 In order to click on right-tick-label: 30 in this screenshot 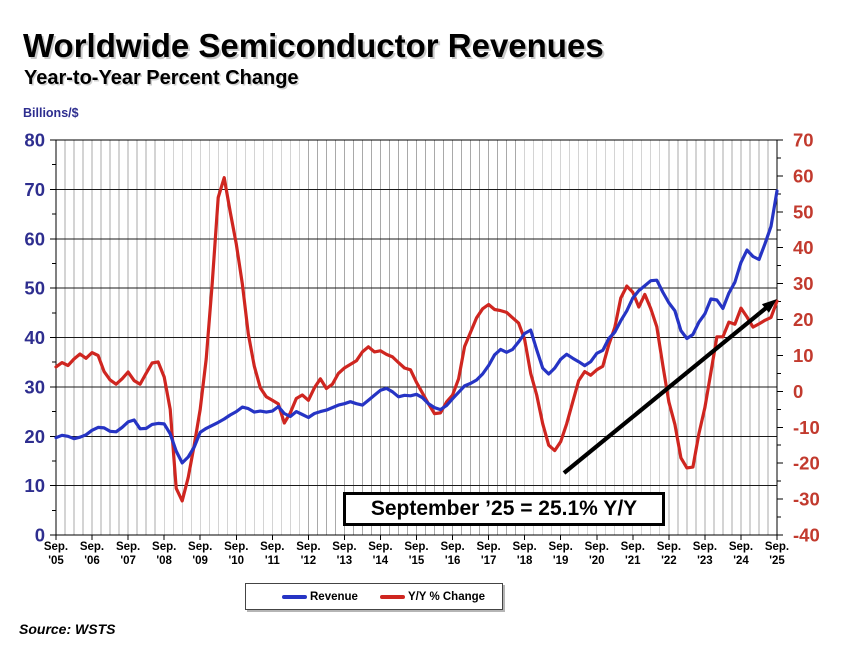, I will do `click(803, 283)`.